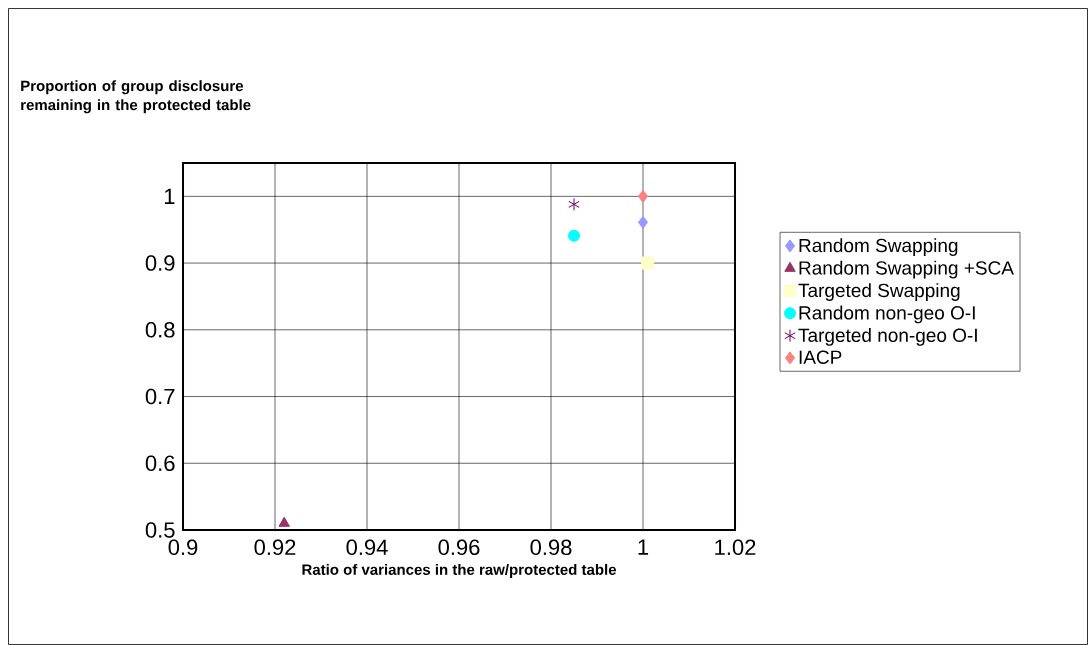 Image resolution: width=1088 pixels, height=645 pixels. Describe the element at coordinates (160, 330) in the screenshot. I see `y-tick-label: 0.8` at that location.